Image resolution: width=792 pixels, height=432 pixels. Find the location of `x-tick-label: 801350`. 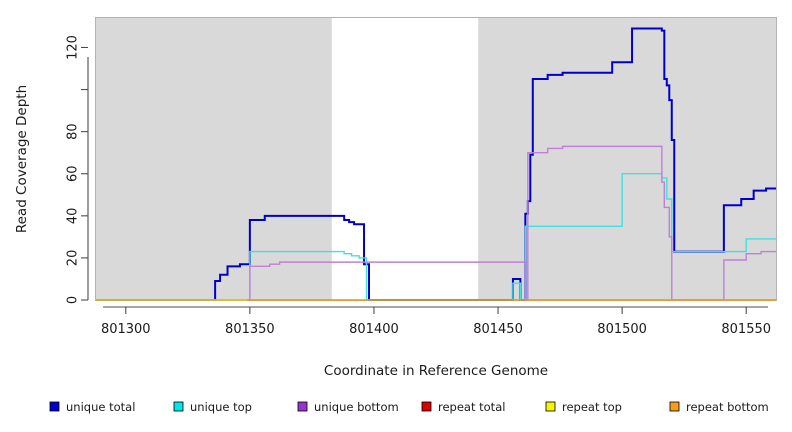

x-tick-label: 801350 is located at coordinates (250, 329).